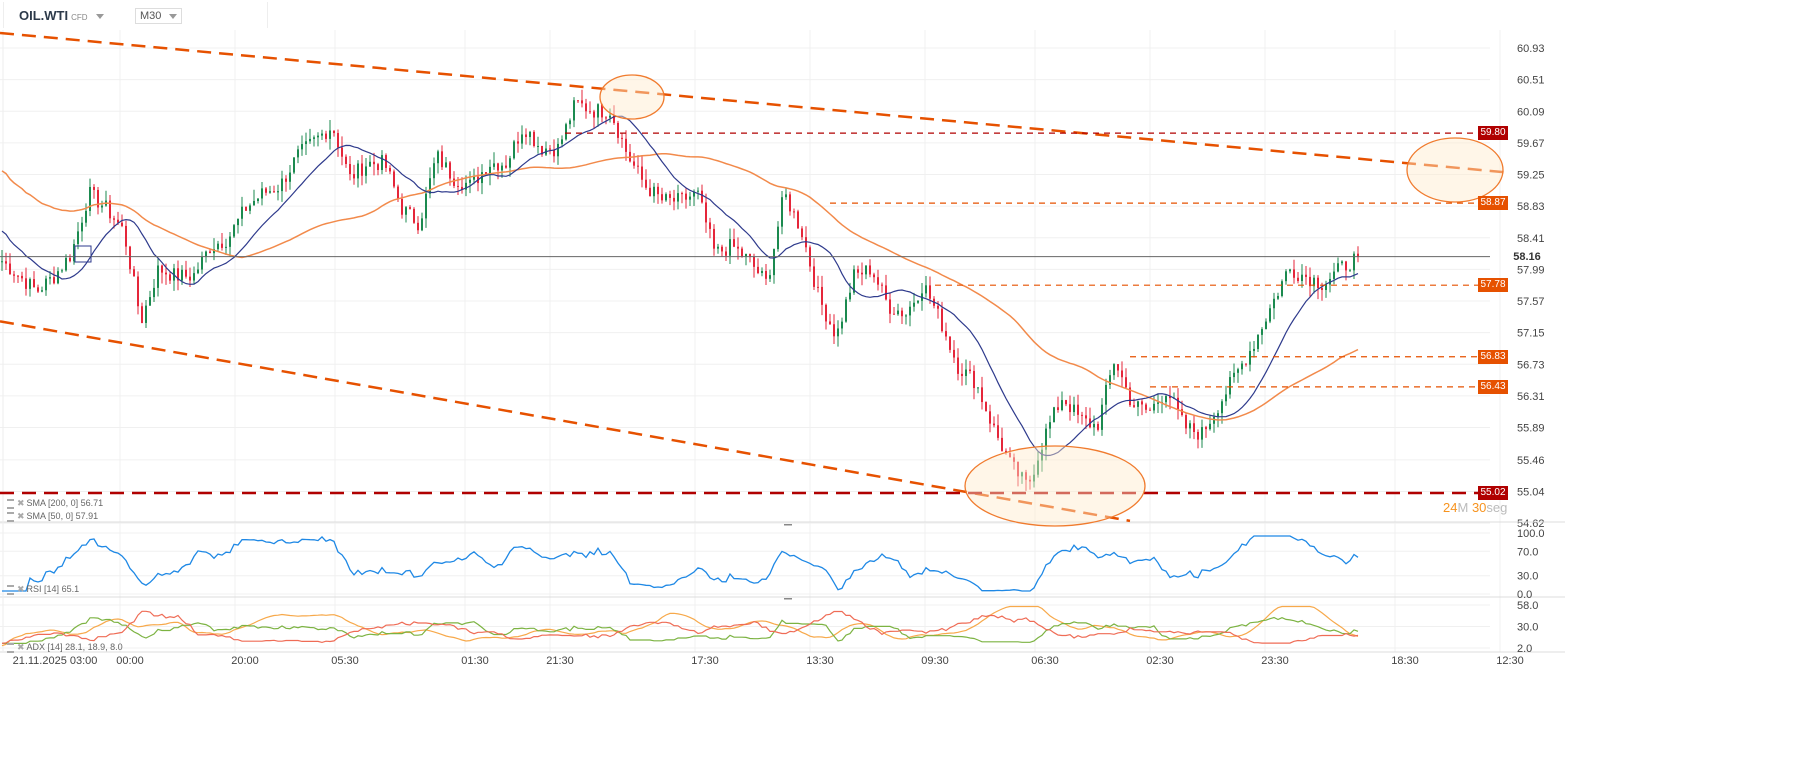 The width and height of the screenshot is (1810, 779). I want to click on legend-sma200: ✖ SMA [200, 0] 56.71, so click(55, 503).